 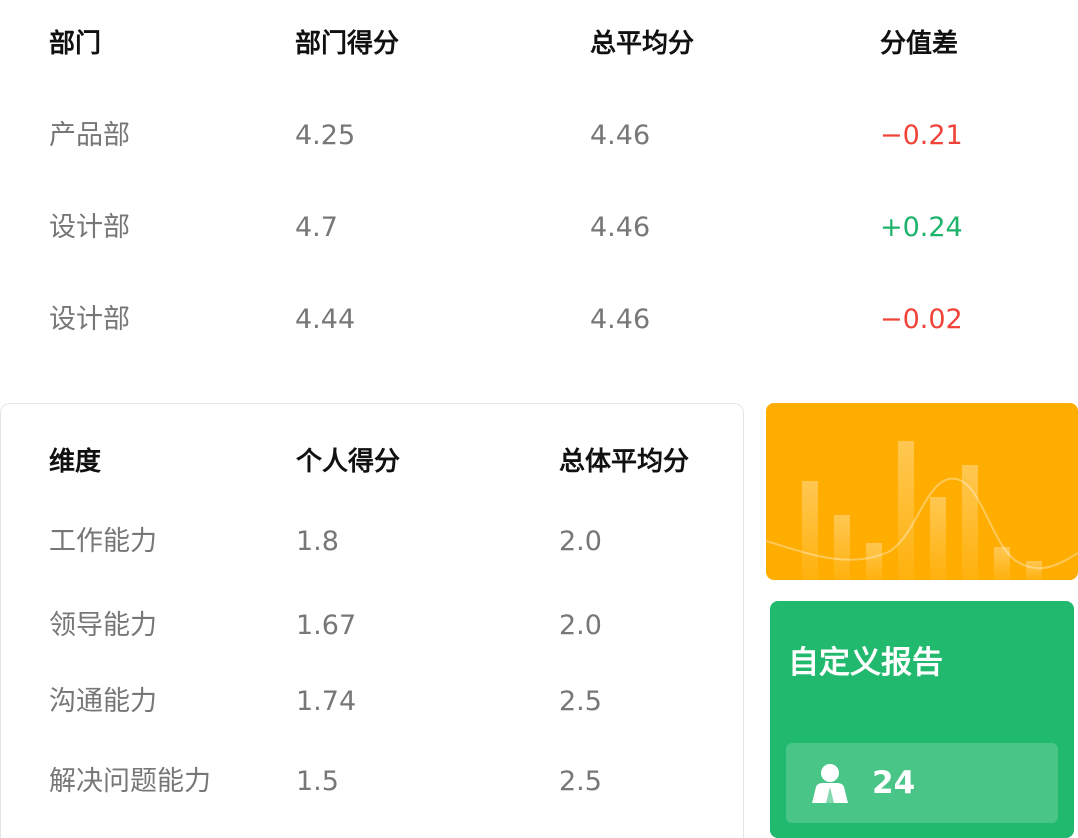 I want to click on table-row: 解决问题能力 1.5 2.5, so click(x=372, y=782).